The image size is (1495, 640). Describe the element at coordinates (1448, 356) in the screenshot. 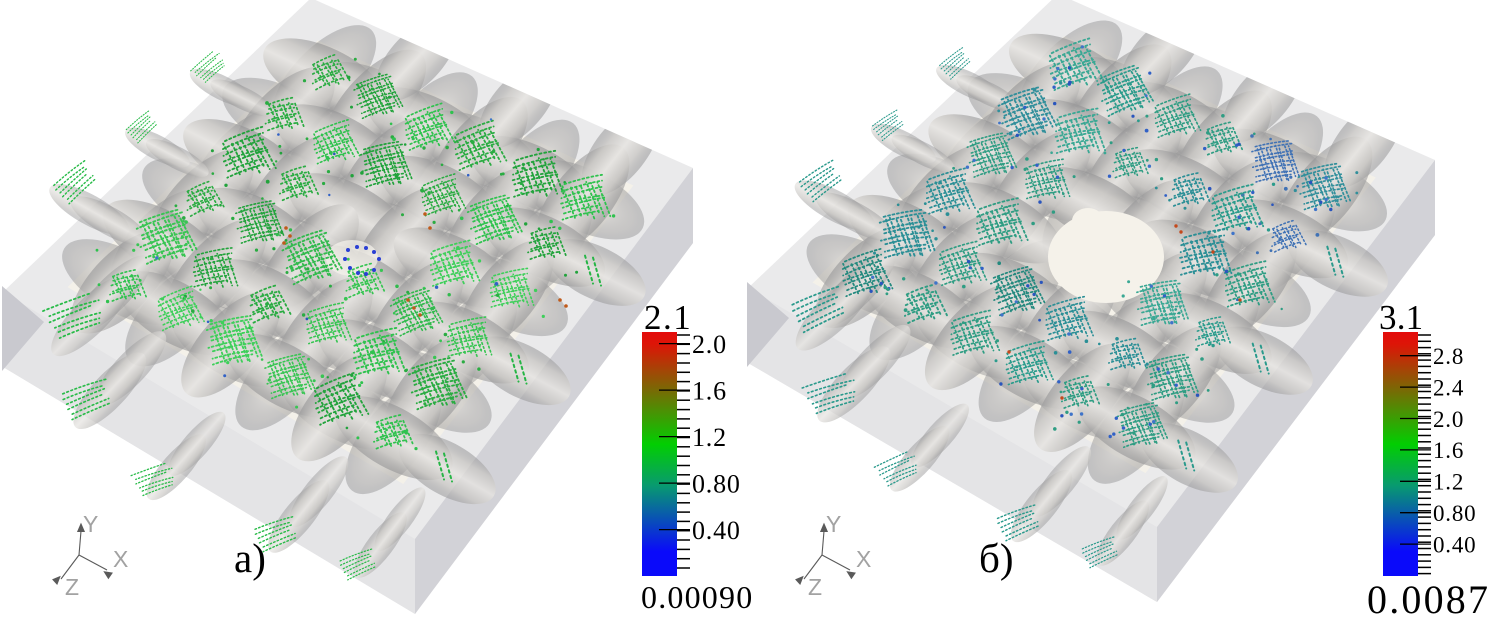

I see `svg-text: 2.8` at that location.